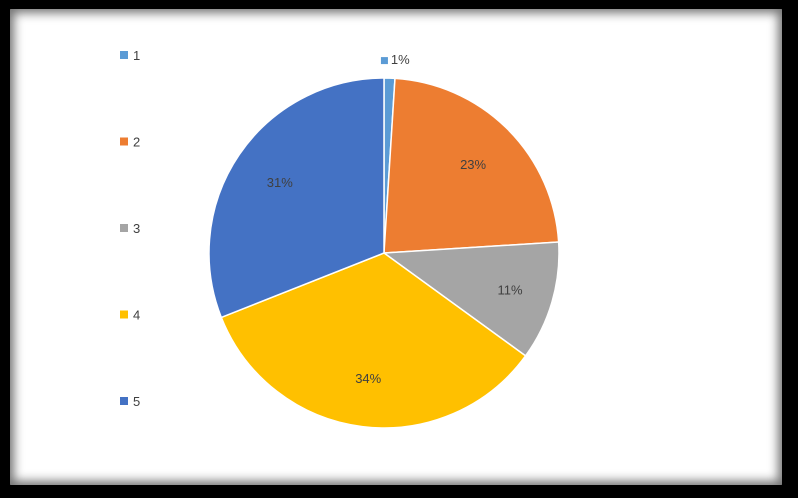 The image size is (798, 498). I want to click on legend-label-3: 3, so click(136, 228).